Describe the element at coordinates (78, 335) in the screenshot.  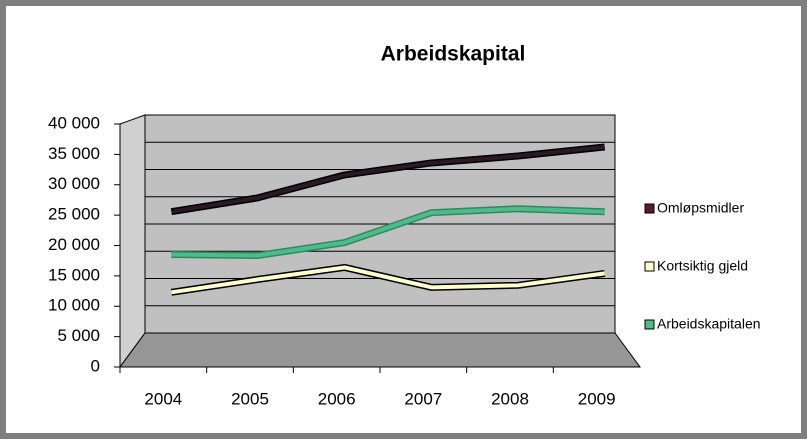
I see `y-tick-label: 5 000` at that location.